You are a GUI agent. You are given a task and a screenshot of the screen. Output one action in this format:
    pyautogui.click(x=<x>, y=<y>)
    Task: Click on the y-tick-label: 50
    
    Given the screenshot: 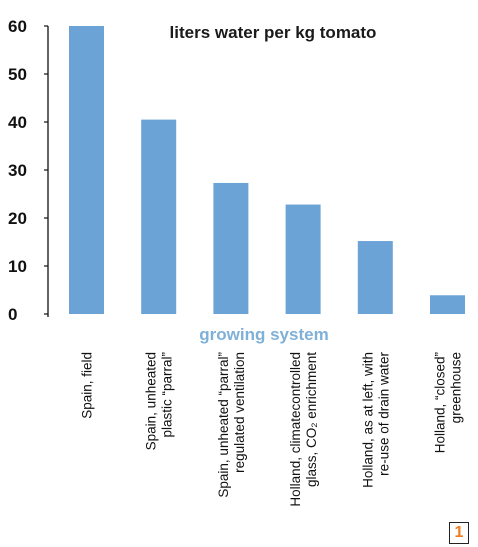 What is the action you would take?
    pyautogui.click(x=17, y=74)
    